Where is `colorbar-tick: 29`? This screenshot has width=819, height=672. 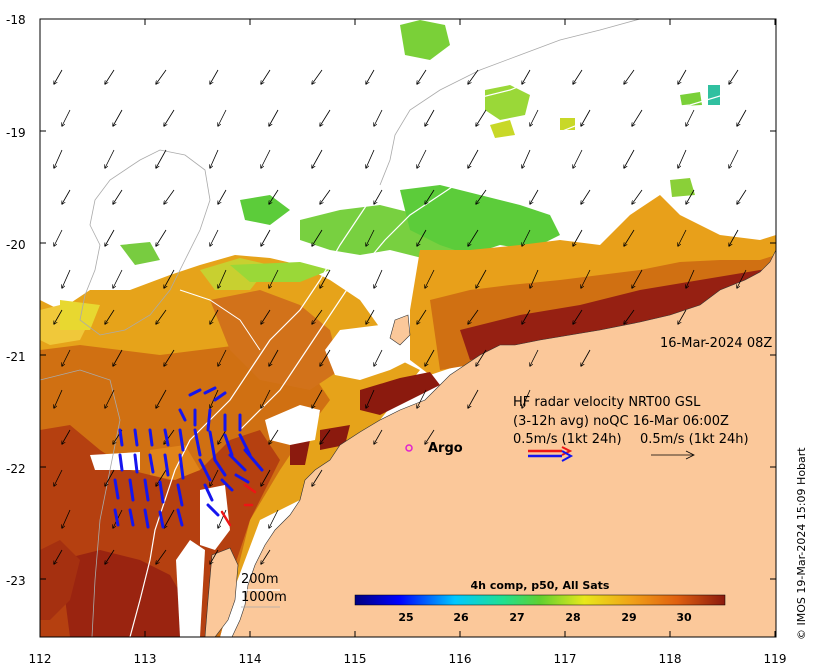 colorbar-tick: 29 is located at coordinates (628, 617).